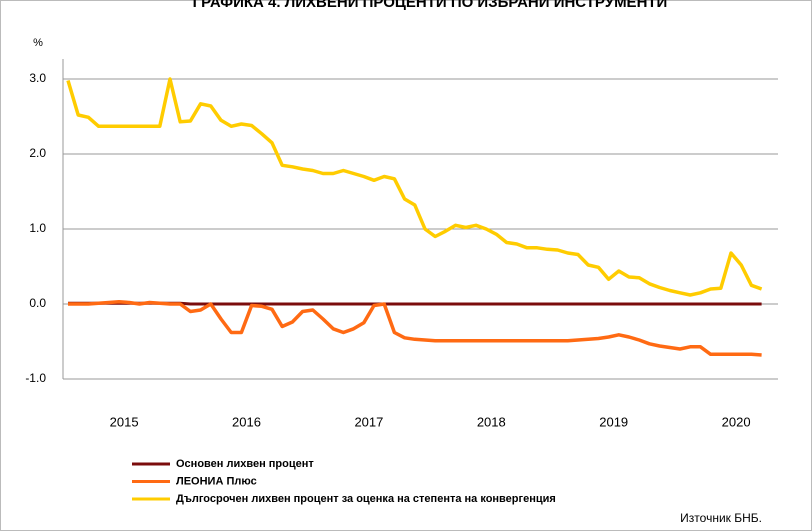 Image resolution: width=812 pixels, height=531 pixels. What do you see at coordinates (35, 378) in the screenshot?
I see `y-tick-label: -1.0` at bounding box center [35, 378].